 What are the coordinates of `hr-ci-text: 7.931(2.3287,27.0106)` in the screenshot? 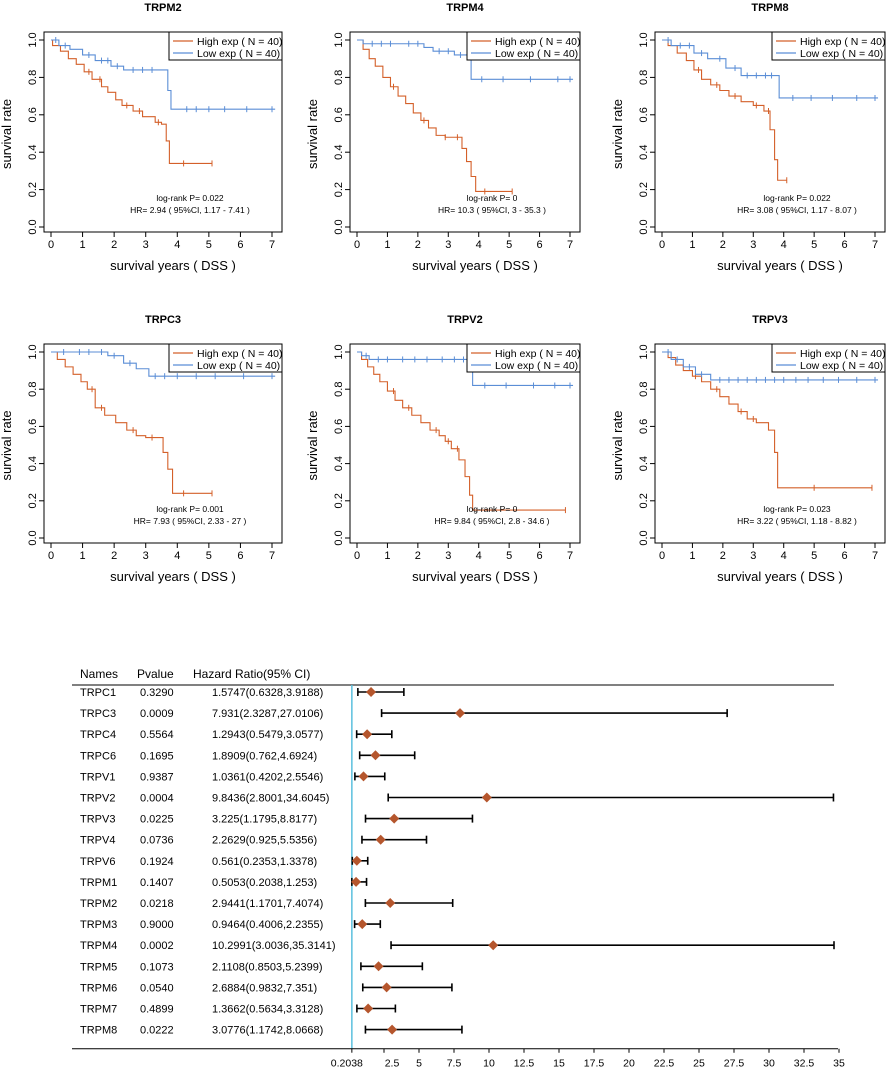 It's located at (267, 714).